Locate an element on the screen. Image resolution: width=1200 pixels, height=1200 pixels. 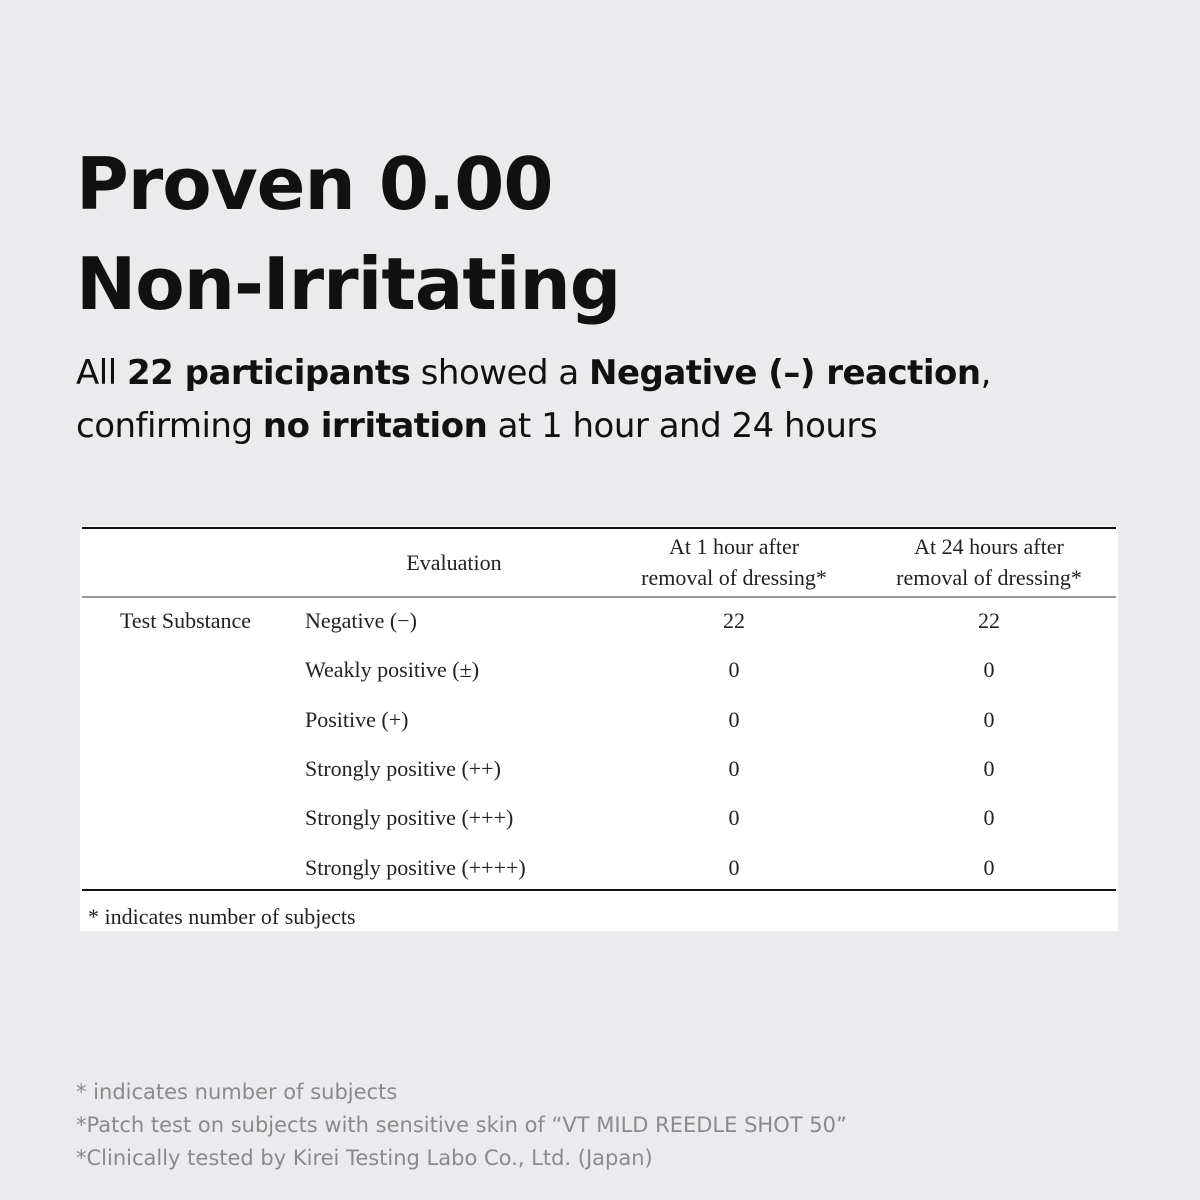
subtitle-text: Negative (–) reaction is located at coordinates (785, 373).